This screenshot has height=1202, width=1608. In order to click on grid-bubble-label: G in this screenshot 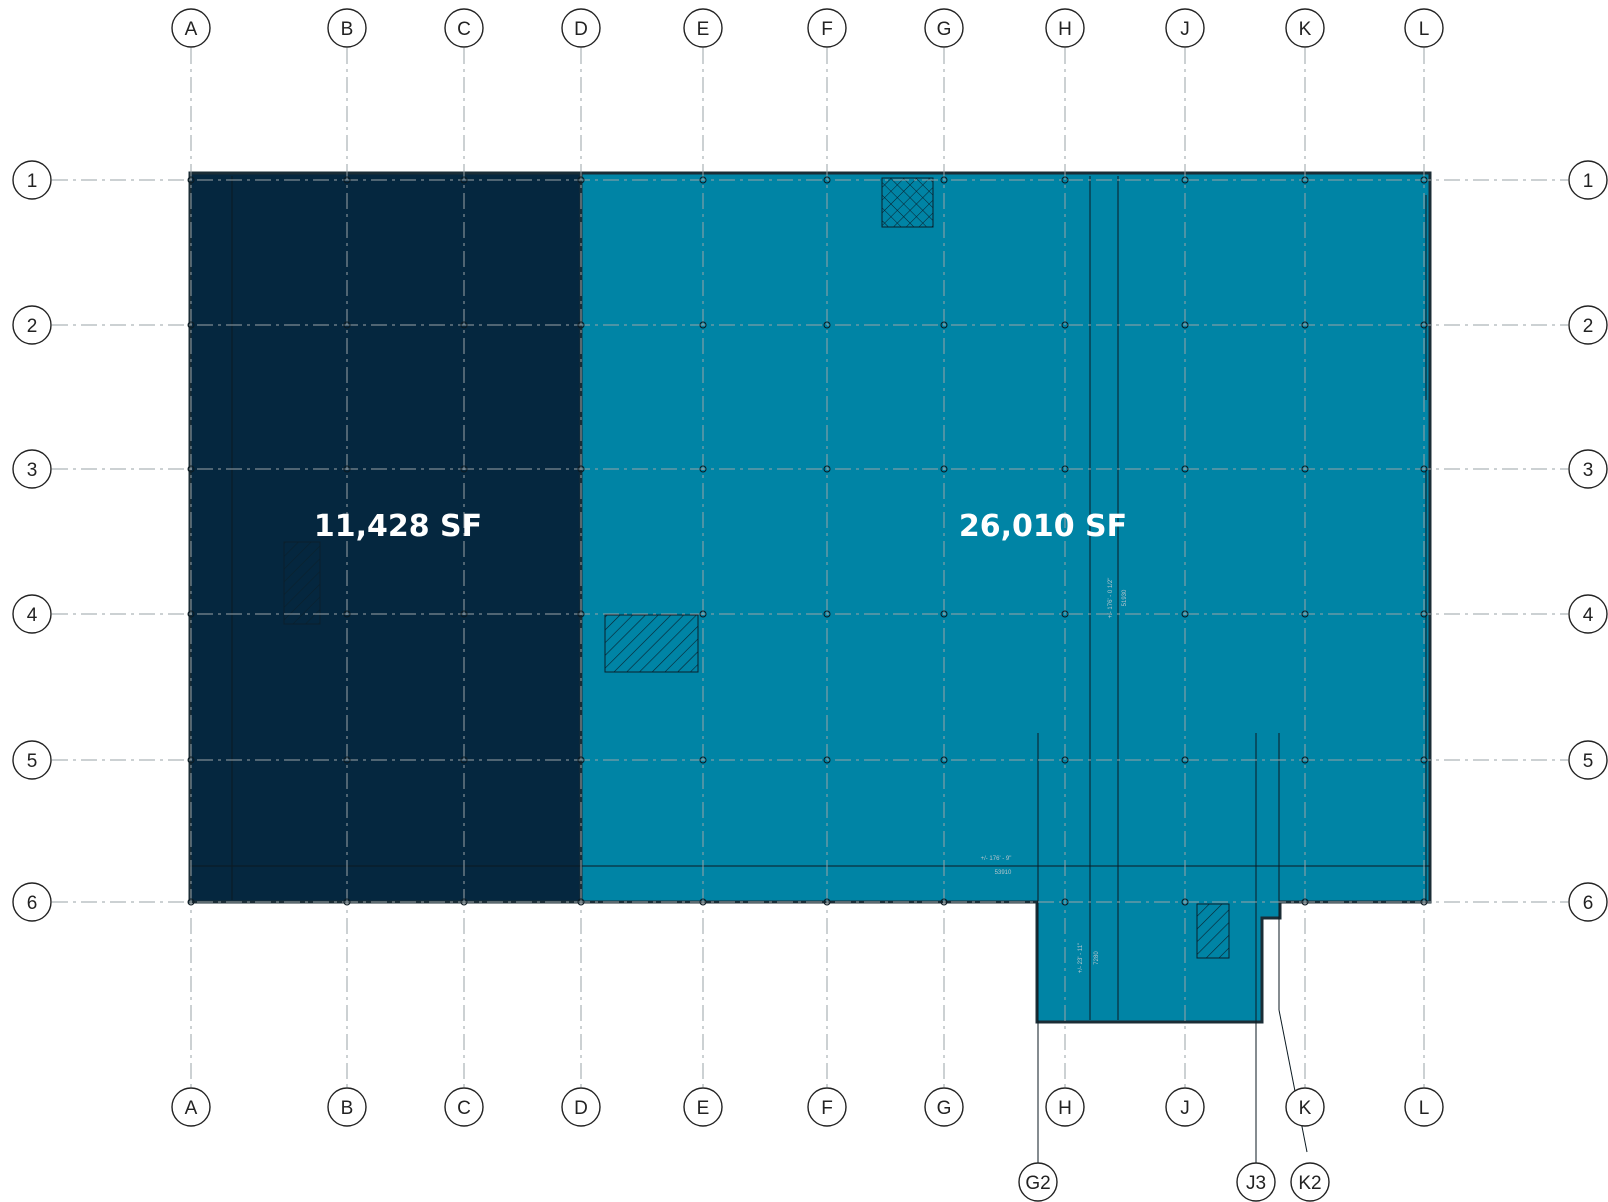, I will do `click(944, 1108)`.